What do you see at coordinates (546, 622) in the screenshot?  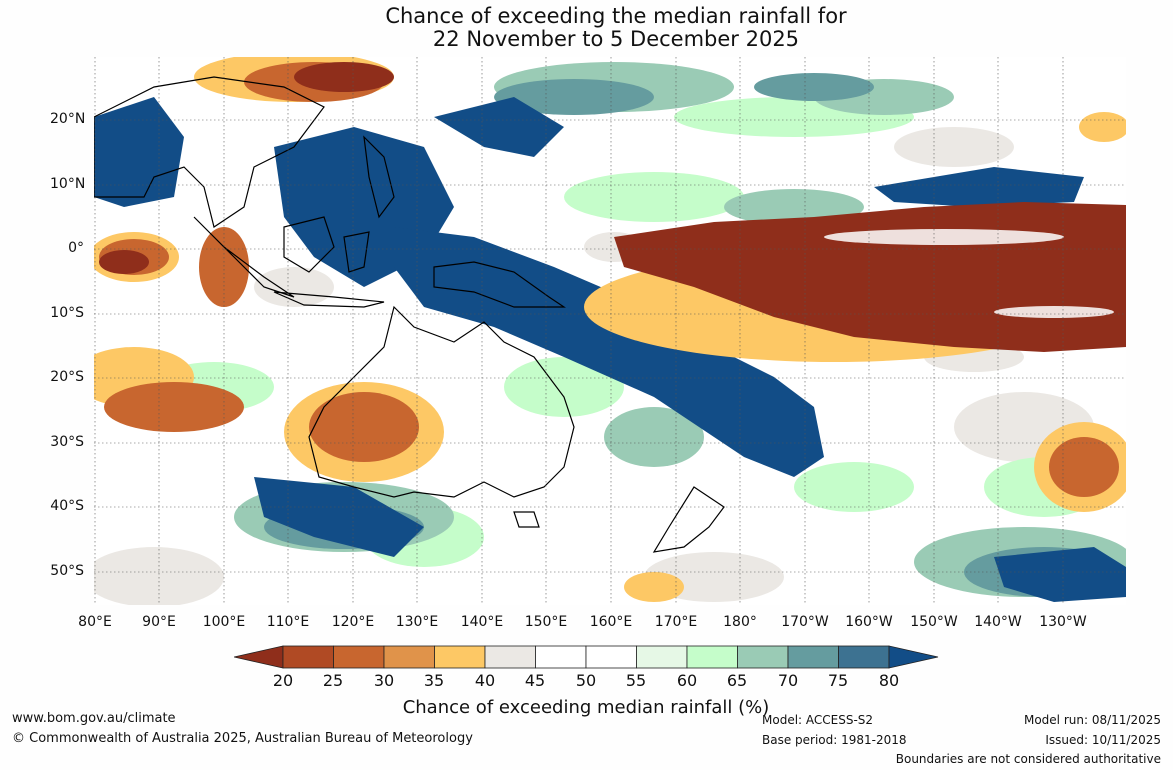 I see `lon-label: 150°E` at bounding box center [546, 622].